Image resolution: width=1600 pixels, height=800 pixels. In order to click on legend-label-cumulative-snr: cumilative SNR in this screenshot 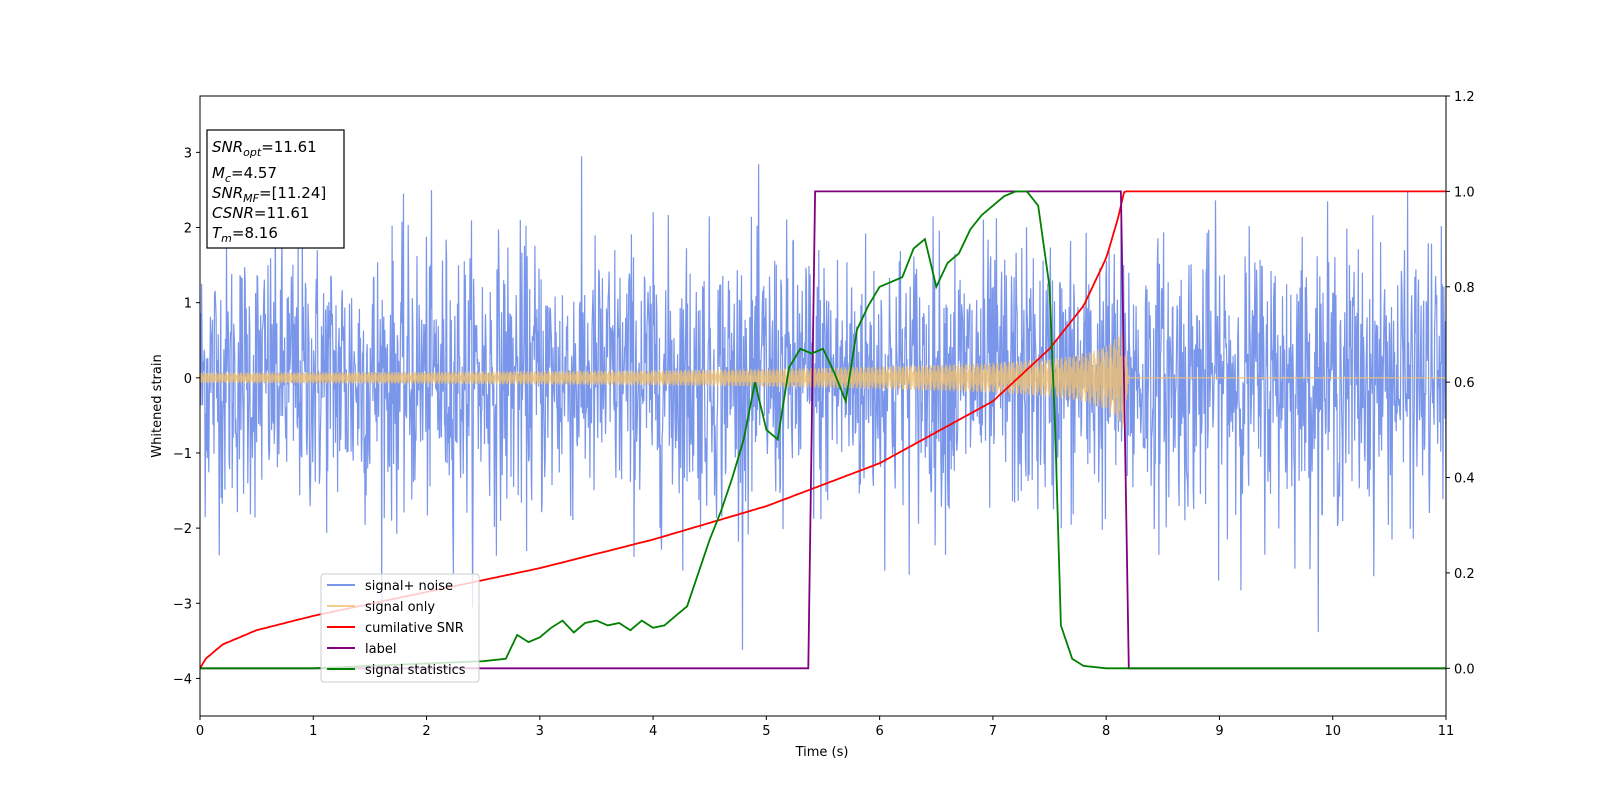, I will do `click(414, 628)`.